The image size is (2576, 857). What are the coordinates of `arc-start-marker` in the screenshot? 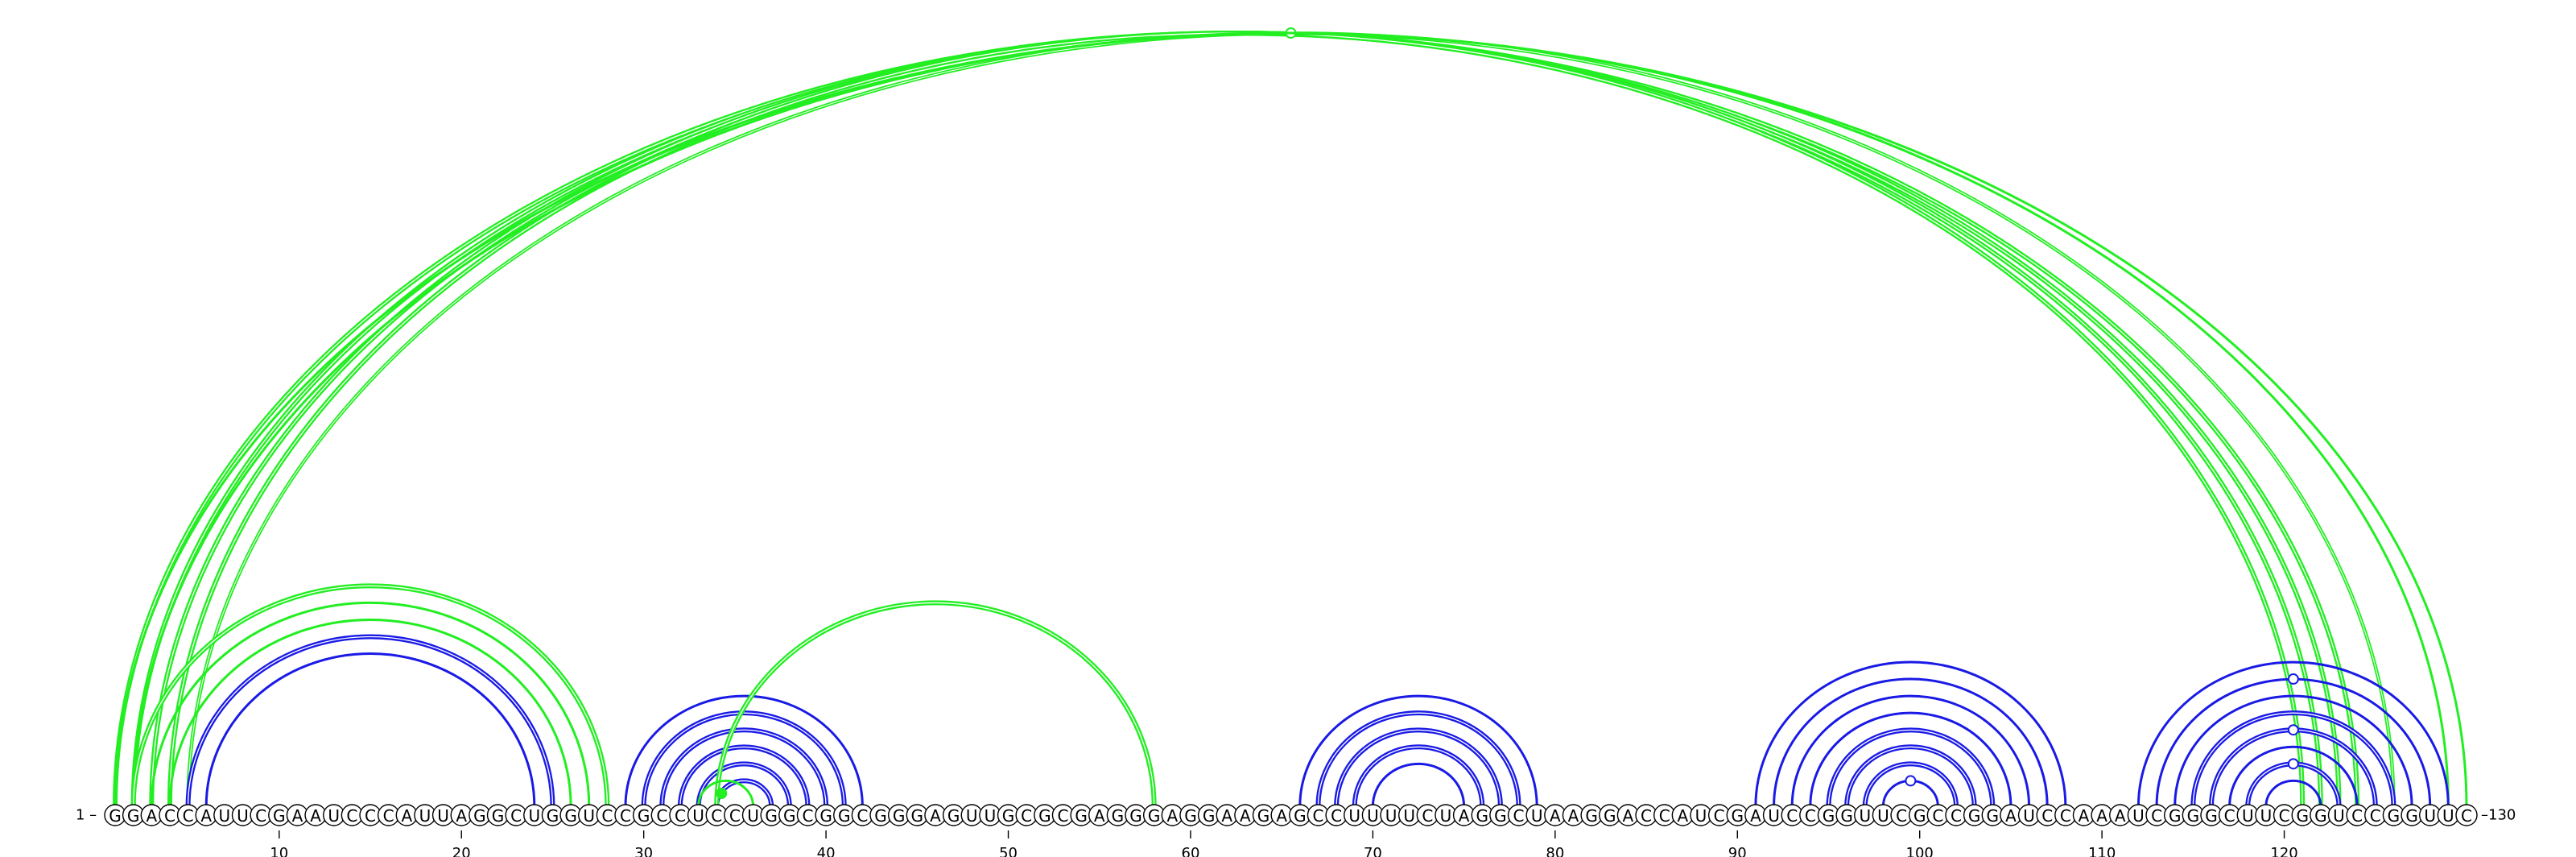 It's located at (722, 793).